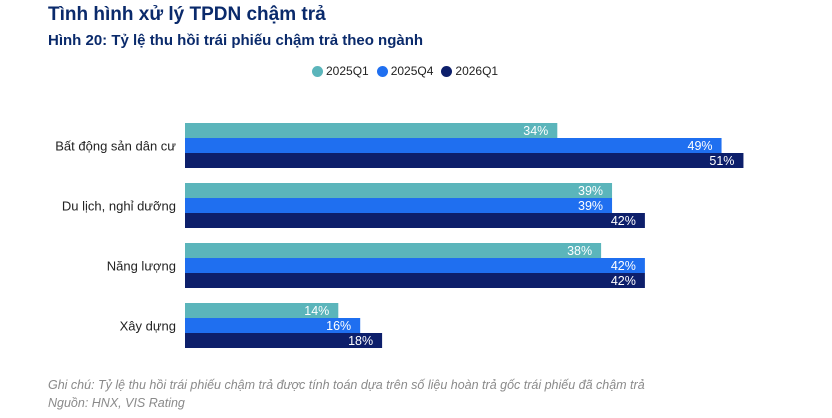 The width and height of the screenshot is (832, 418). What do you see at coordinates (116, 403) in the screenshot?
I see `chart-source: Nguồn: HNX, VIS Rating` at bounding box center [116, 403].